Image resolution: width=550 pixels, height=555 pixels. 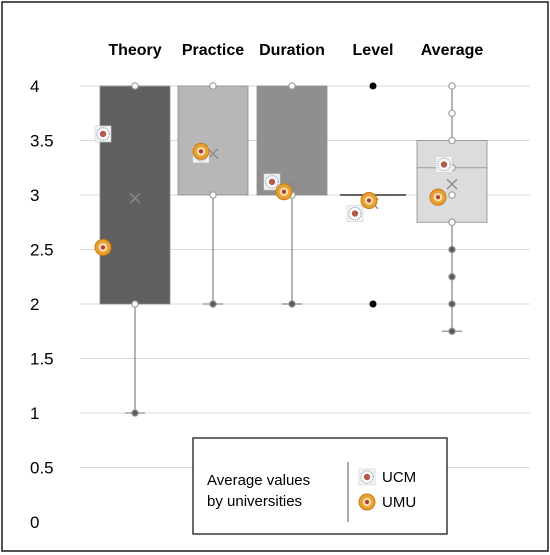 What do you see at coordinates (42, 304) in the screenshot?
I see `y-axis-ticks: 0 0.5 1 1.5 2 2.5 3 3.5 4` at bounding box center [42, 304].